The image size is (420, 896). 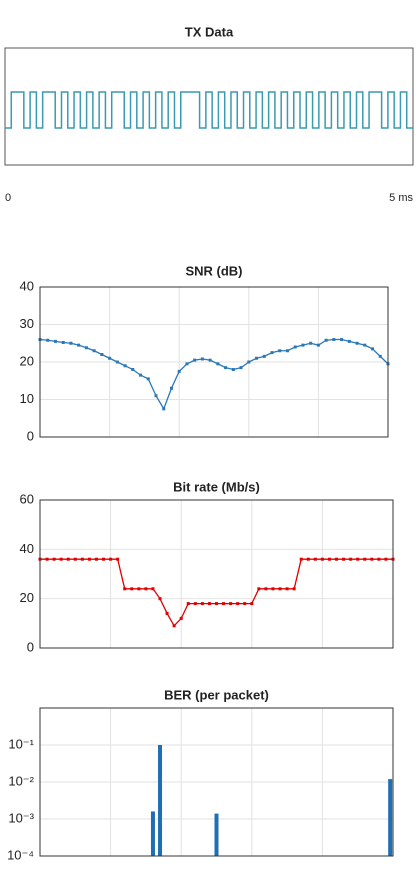 What do you see at coordinates (401, 198) in the screenshot?
I see `x-tick-label: 5 ms` at bounding box center [401, 198].